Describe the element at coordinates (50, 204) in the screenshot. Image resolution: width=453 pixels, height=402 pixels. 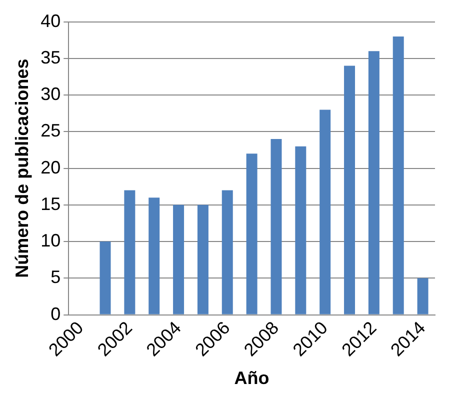
I see `y-tick-label: 15` at that location.